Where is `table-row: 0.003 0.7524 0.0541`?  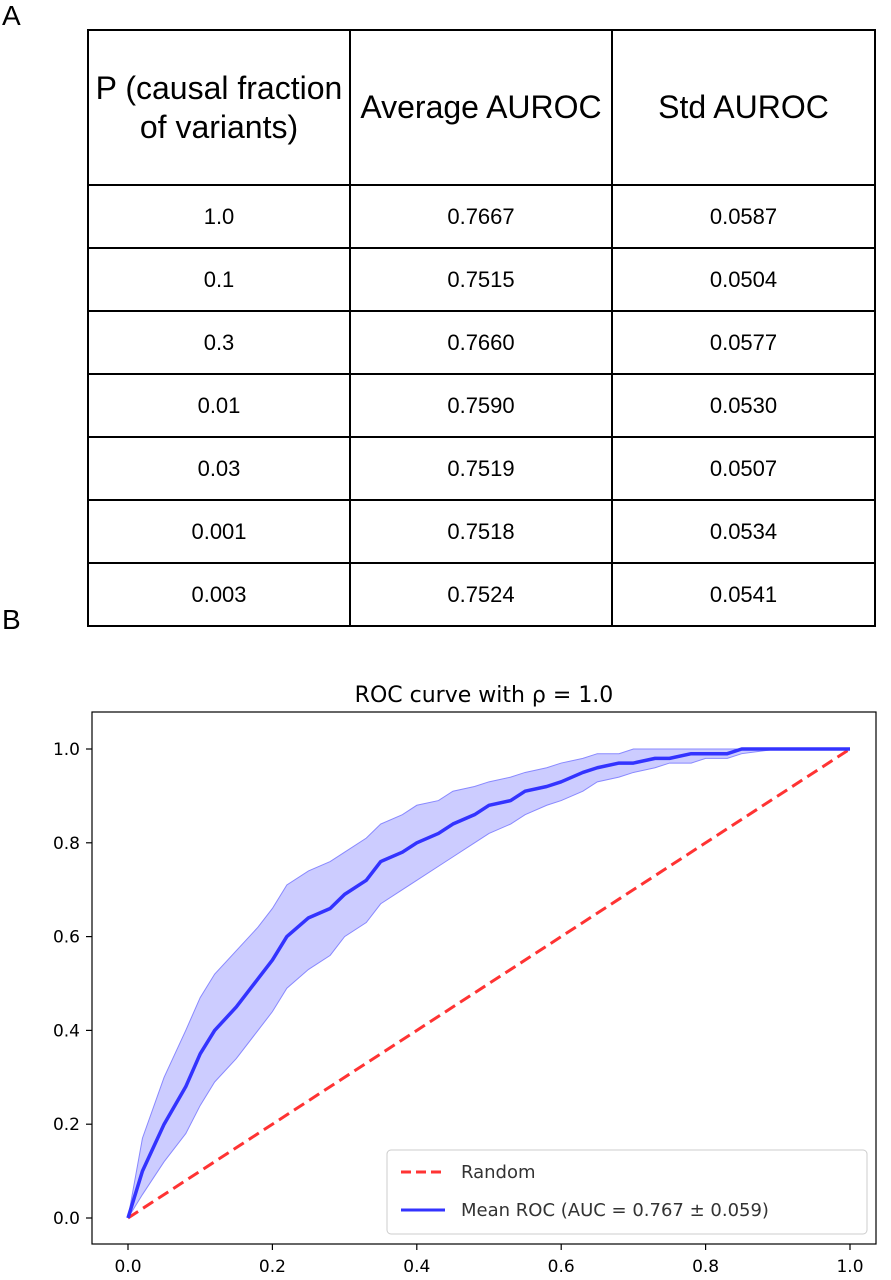
table-row: 0.003 0.7524 0.0541 is located at coordinates (481, 594).